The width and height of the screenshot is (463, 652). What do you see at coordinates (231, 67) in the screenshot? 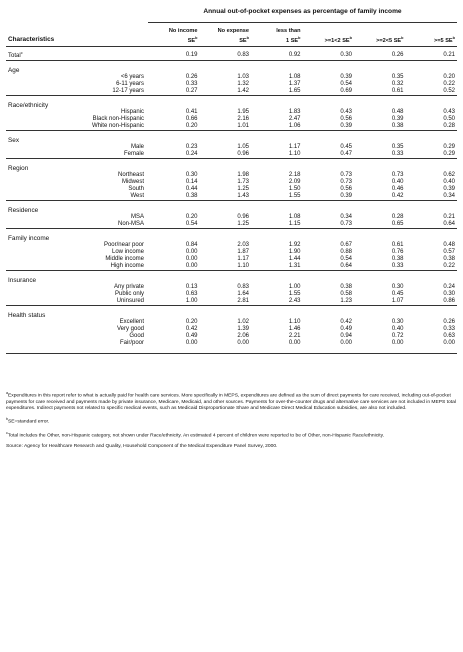
I see `section-header-row: Age` at bounding box center [231, 67].